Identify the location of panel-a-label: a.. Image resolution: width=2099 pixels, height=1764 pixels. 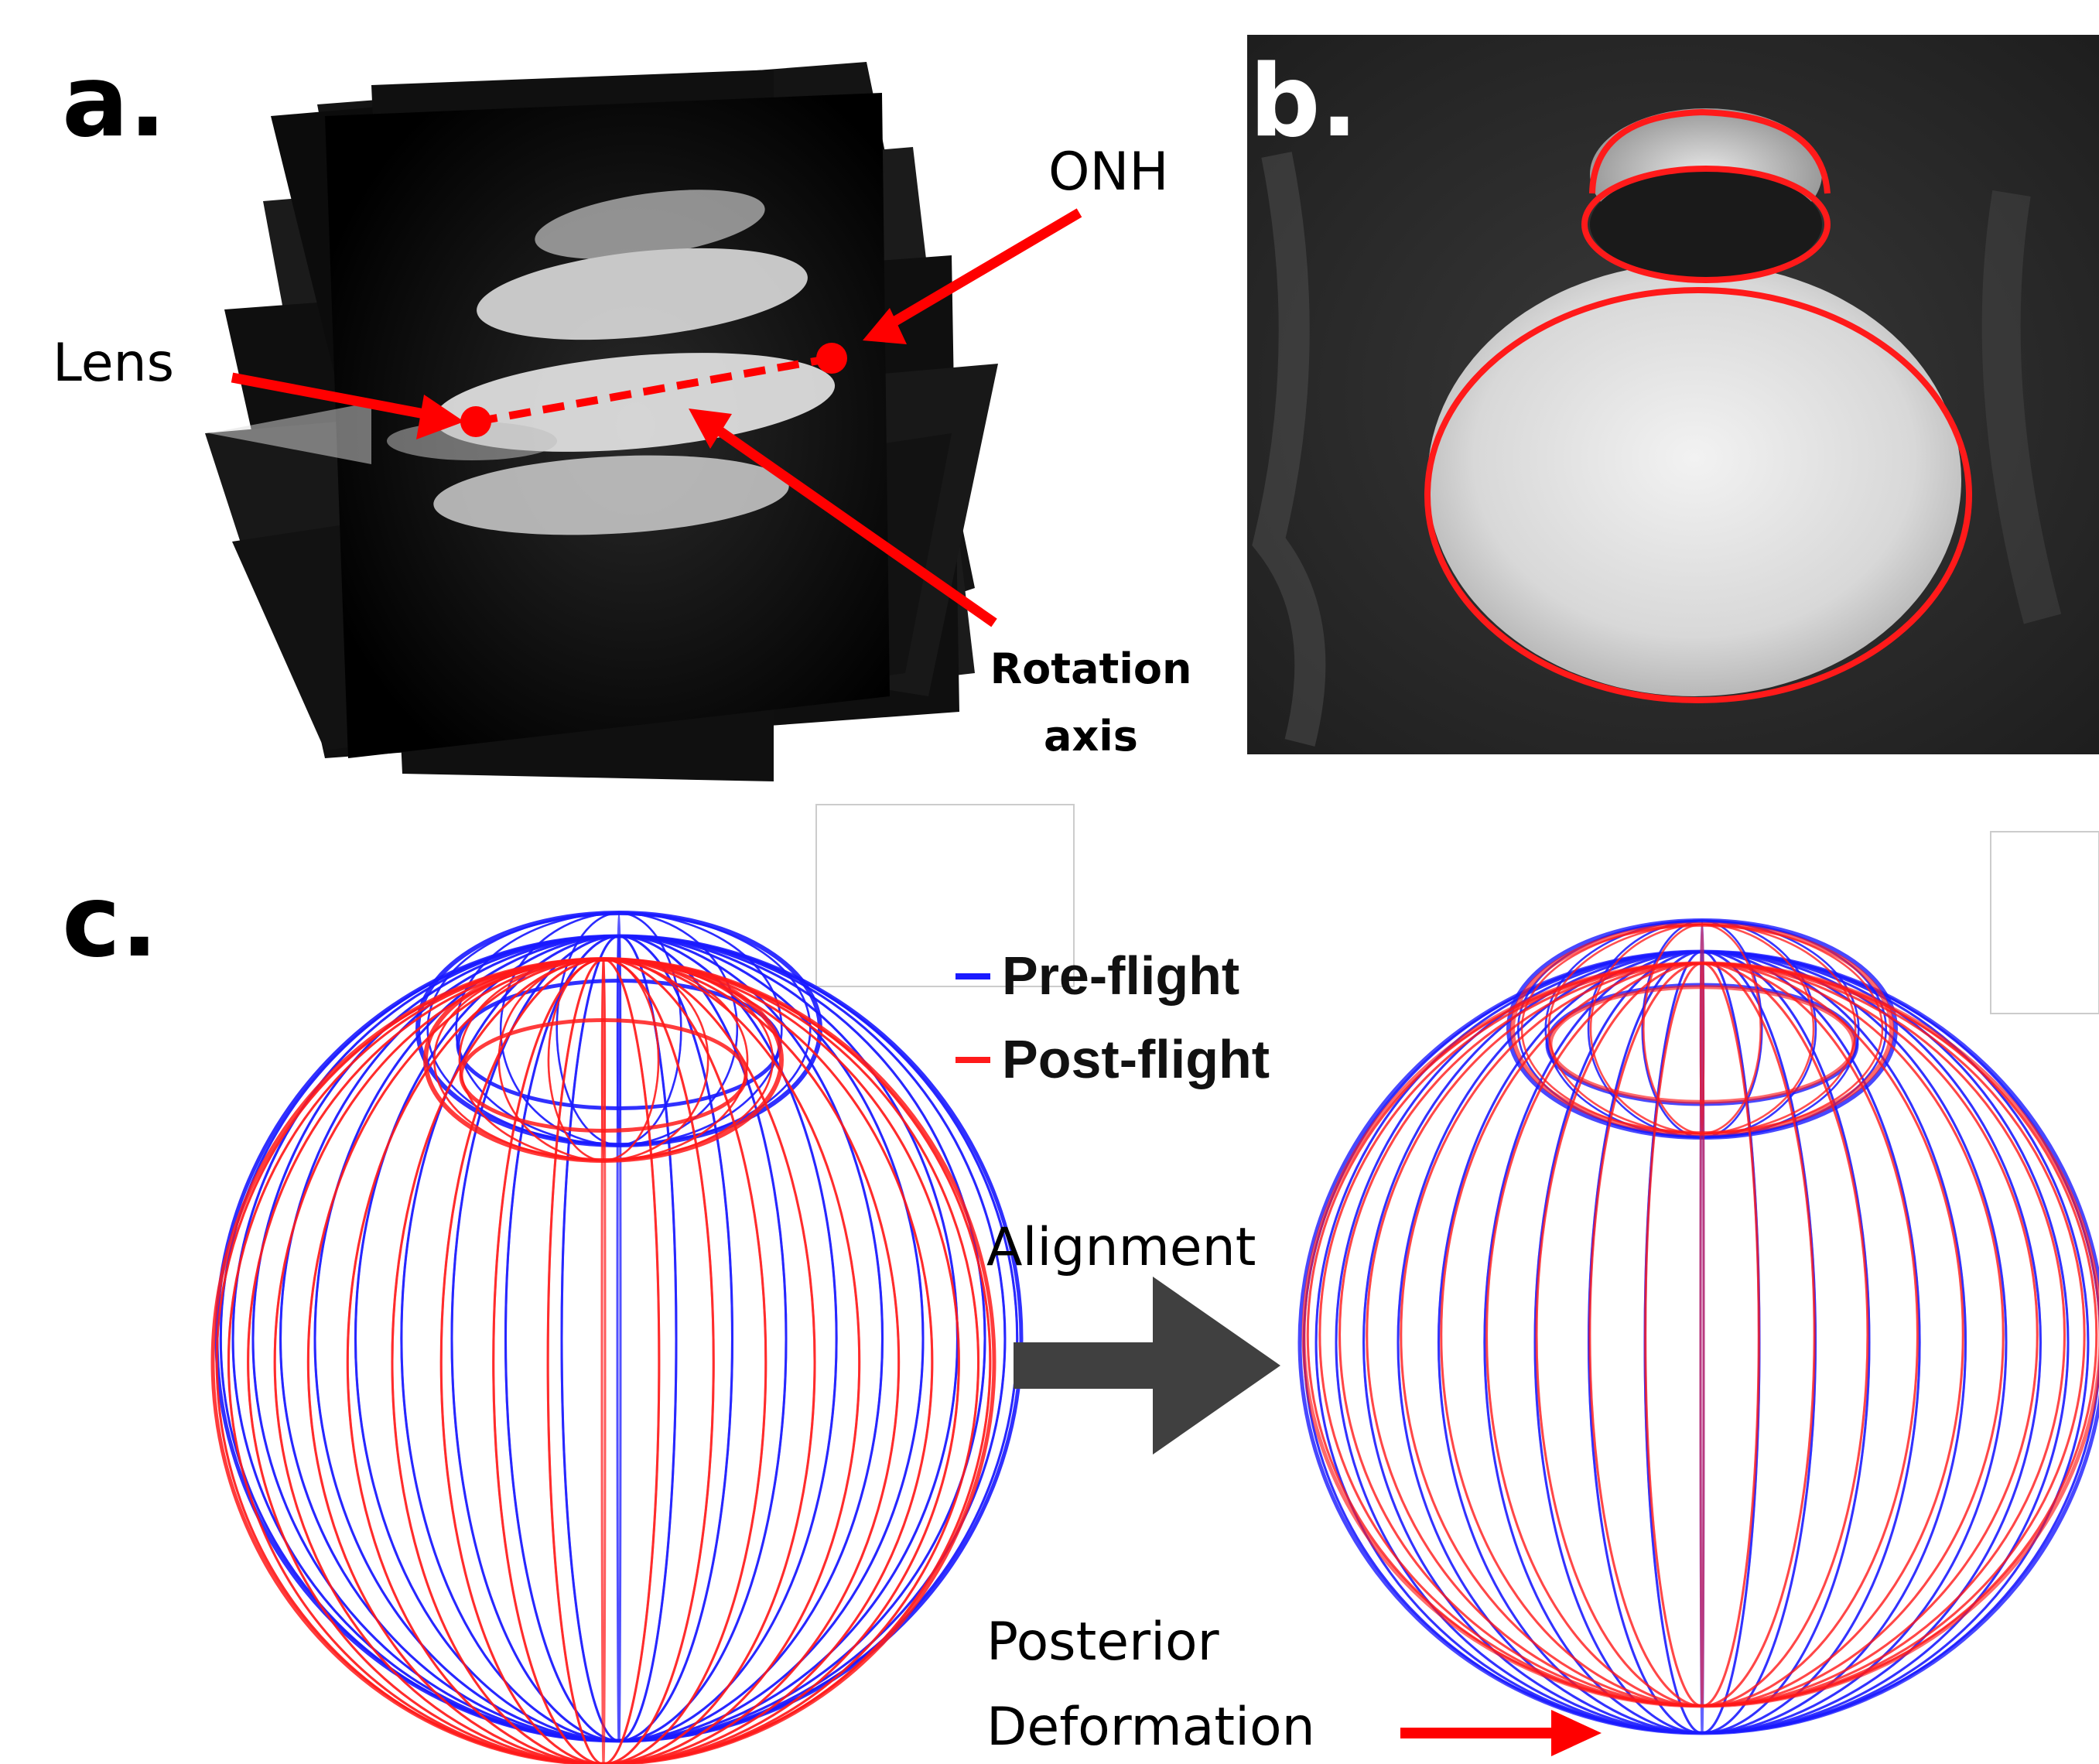
(114, 101).